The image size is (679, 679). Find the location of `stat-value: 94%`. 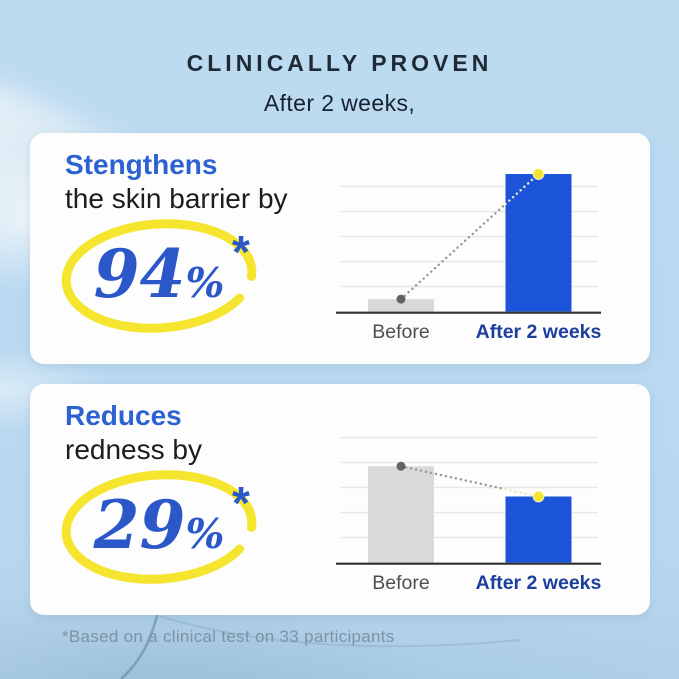

stat-value: 94% is located at coordinates (159, 274).